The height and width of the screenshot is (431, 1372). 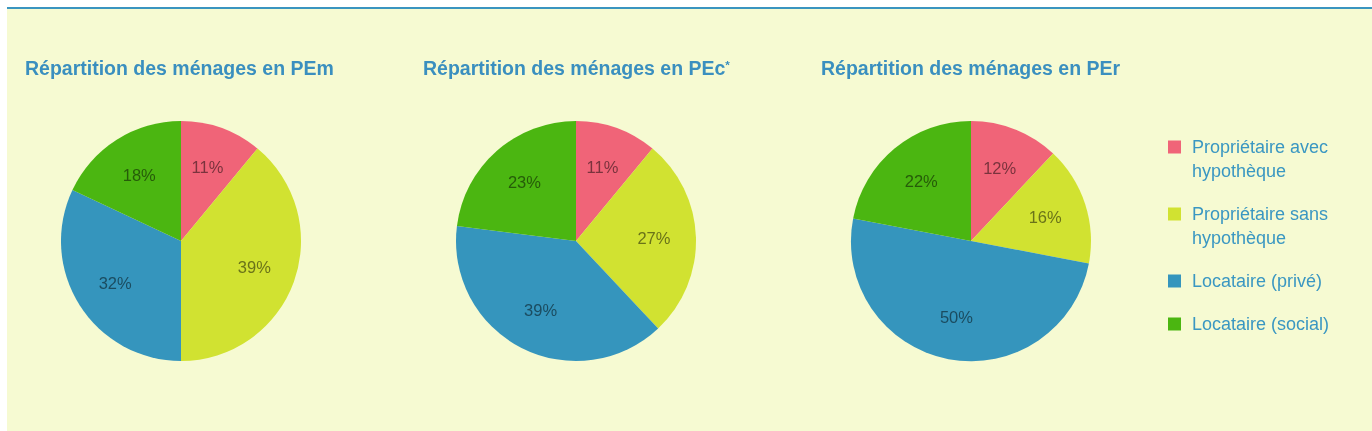 What do you see at coordinates (1261, 324) in the screenshot?
I see `legend-label: Locataire (social)` at bounding box center [1261, 324].